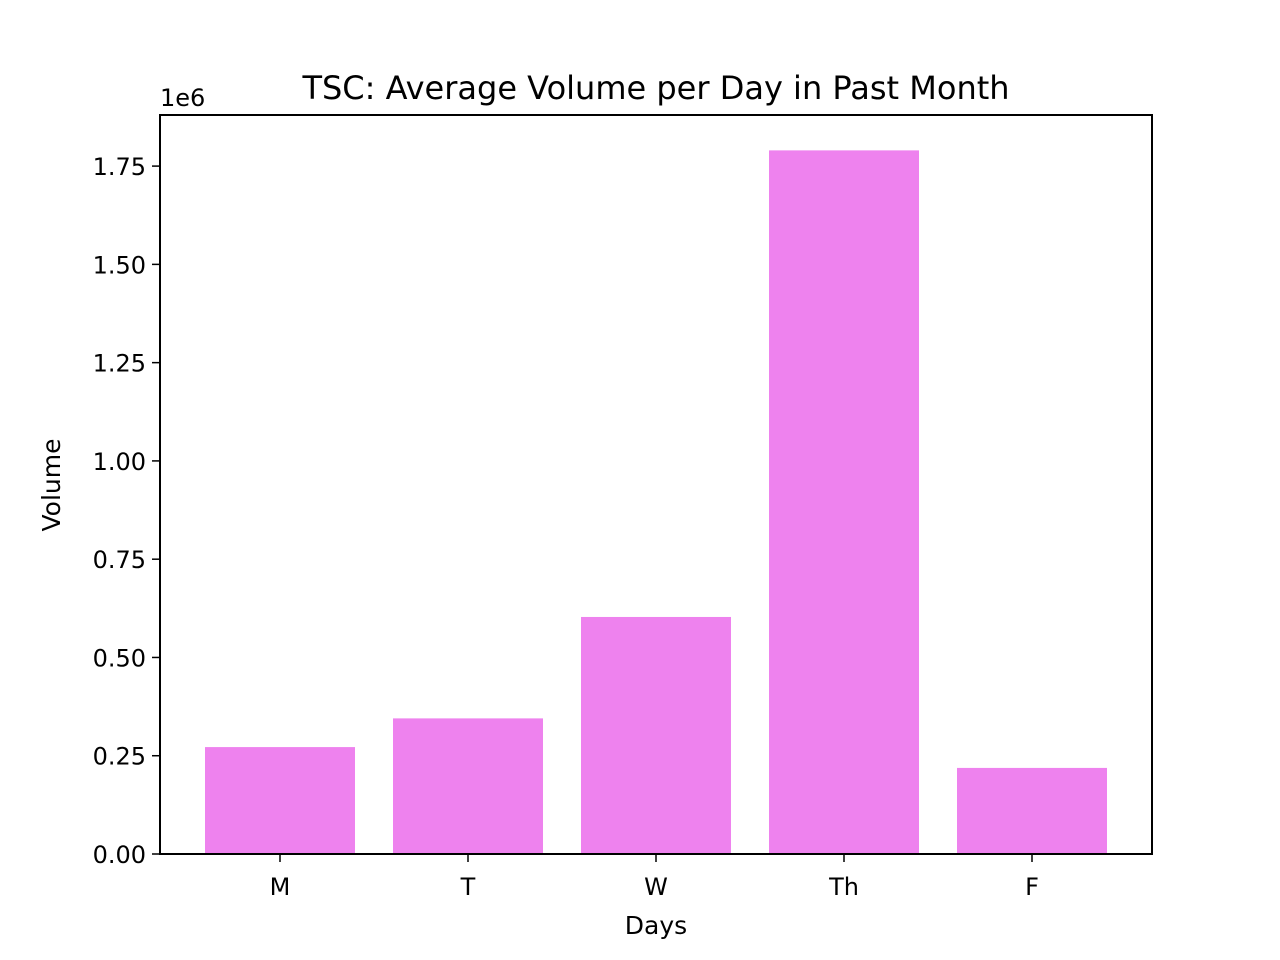  Describe the element at coordinates (119, 167) in the screenshot. I see `y-tick-label: 1.75` at that location.